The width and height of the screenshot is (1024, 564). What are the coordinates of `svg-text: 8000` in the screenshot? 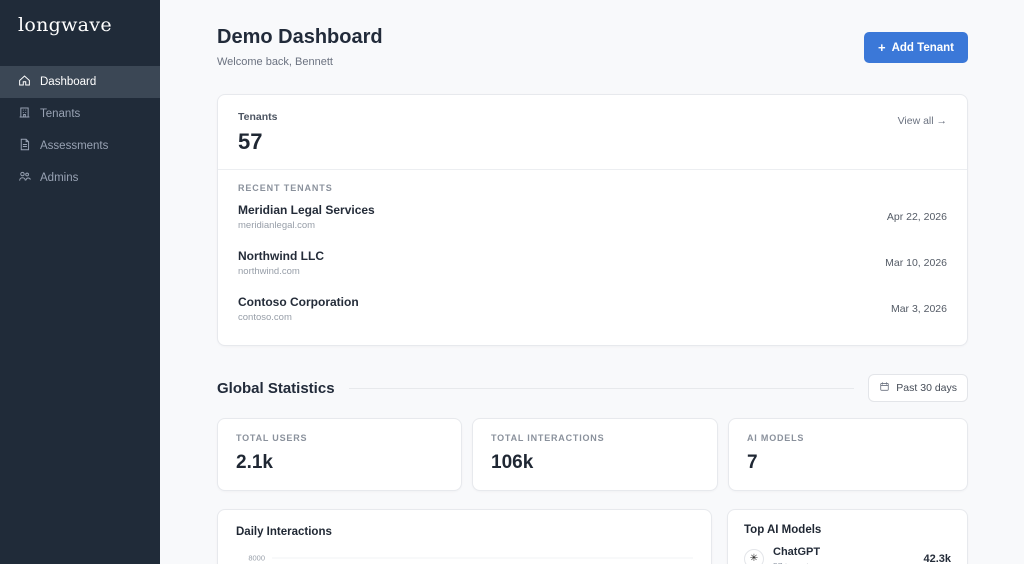 It's located at (256, 558).